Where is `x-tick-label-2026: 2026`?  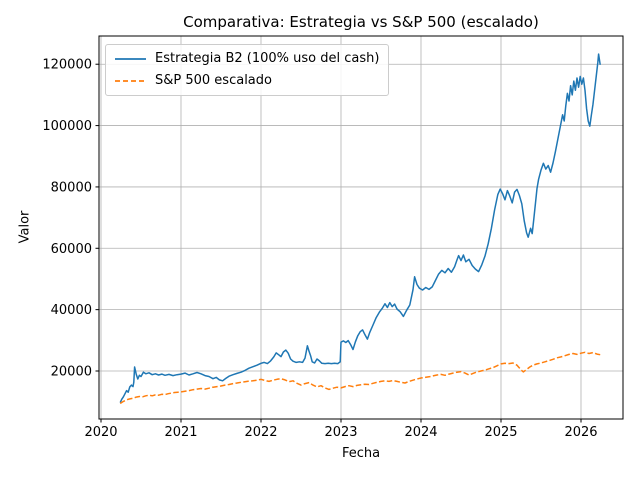
x-tick-label-2026: 2026 is located at coordinates (580, 432).